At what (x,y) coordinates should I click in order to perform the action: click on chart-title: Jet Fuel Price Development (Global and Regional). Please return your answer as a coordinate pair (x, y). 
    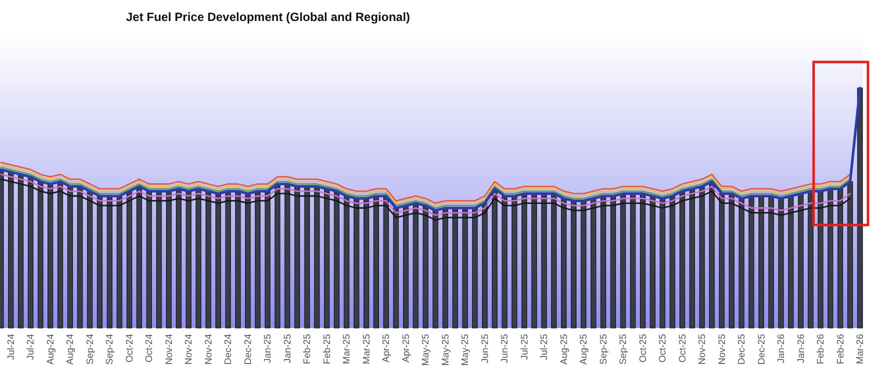
    Looking at the image, I should click on (268, 17).